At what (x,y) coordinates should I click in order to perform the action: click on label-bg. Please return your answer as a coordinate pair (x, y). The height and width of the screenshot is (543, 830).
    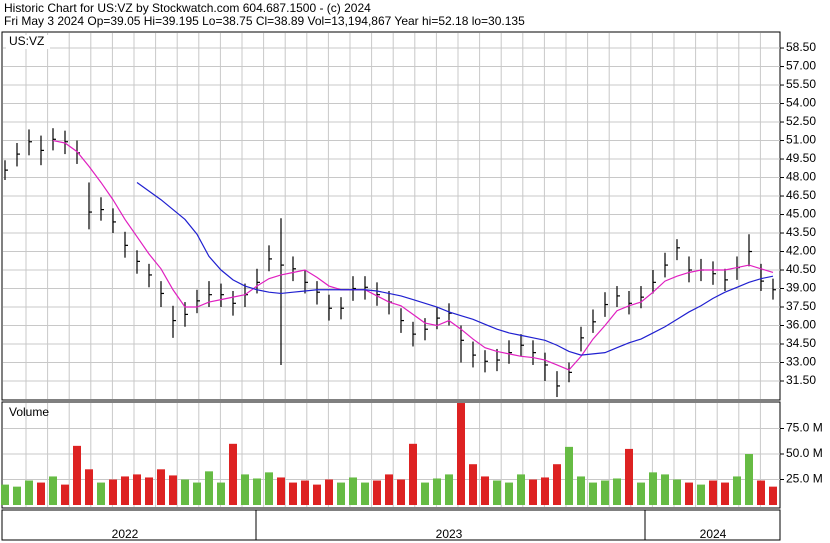
    Looking at the image, I should click on (28, 42).